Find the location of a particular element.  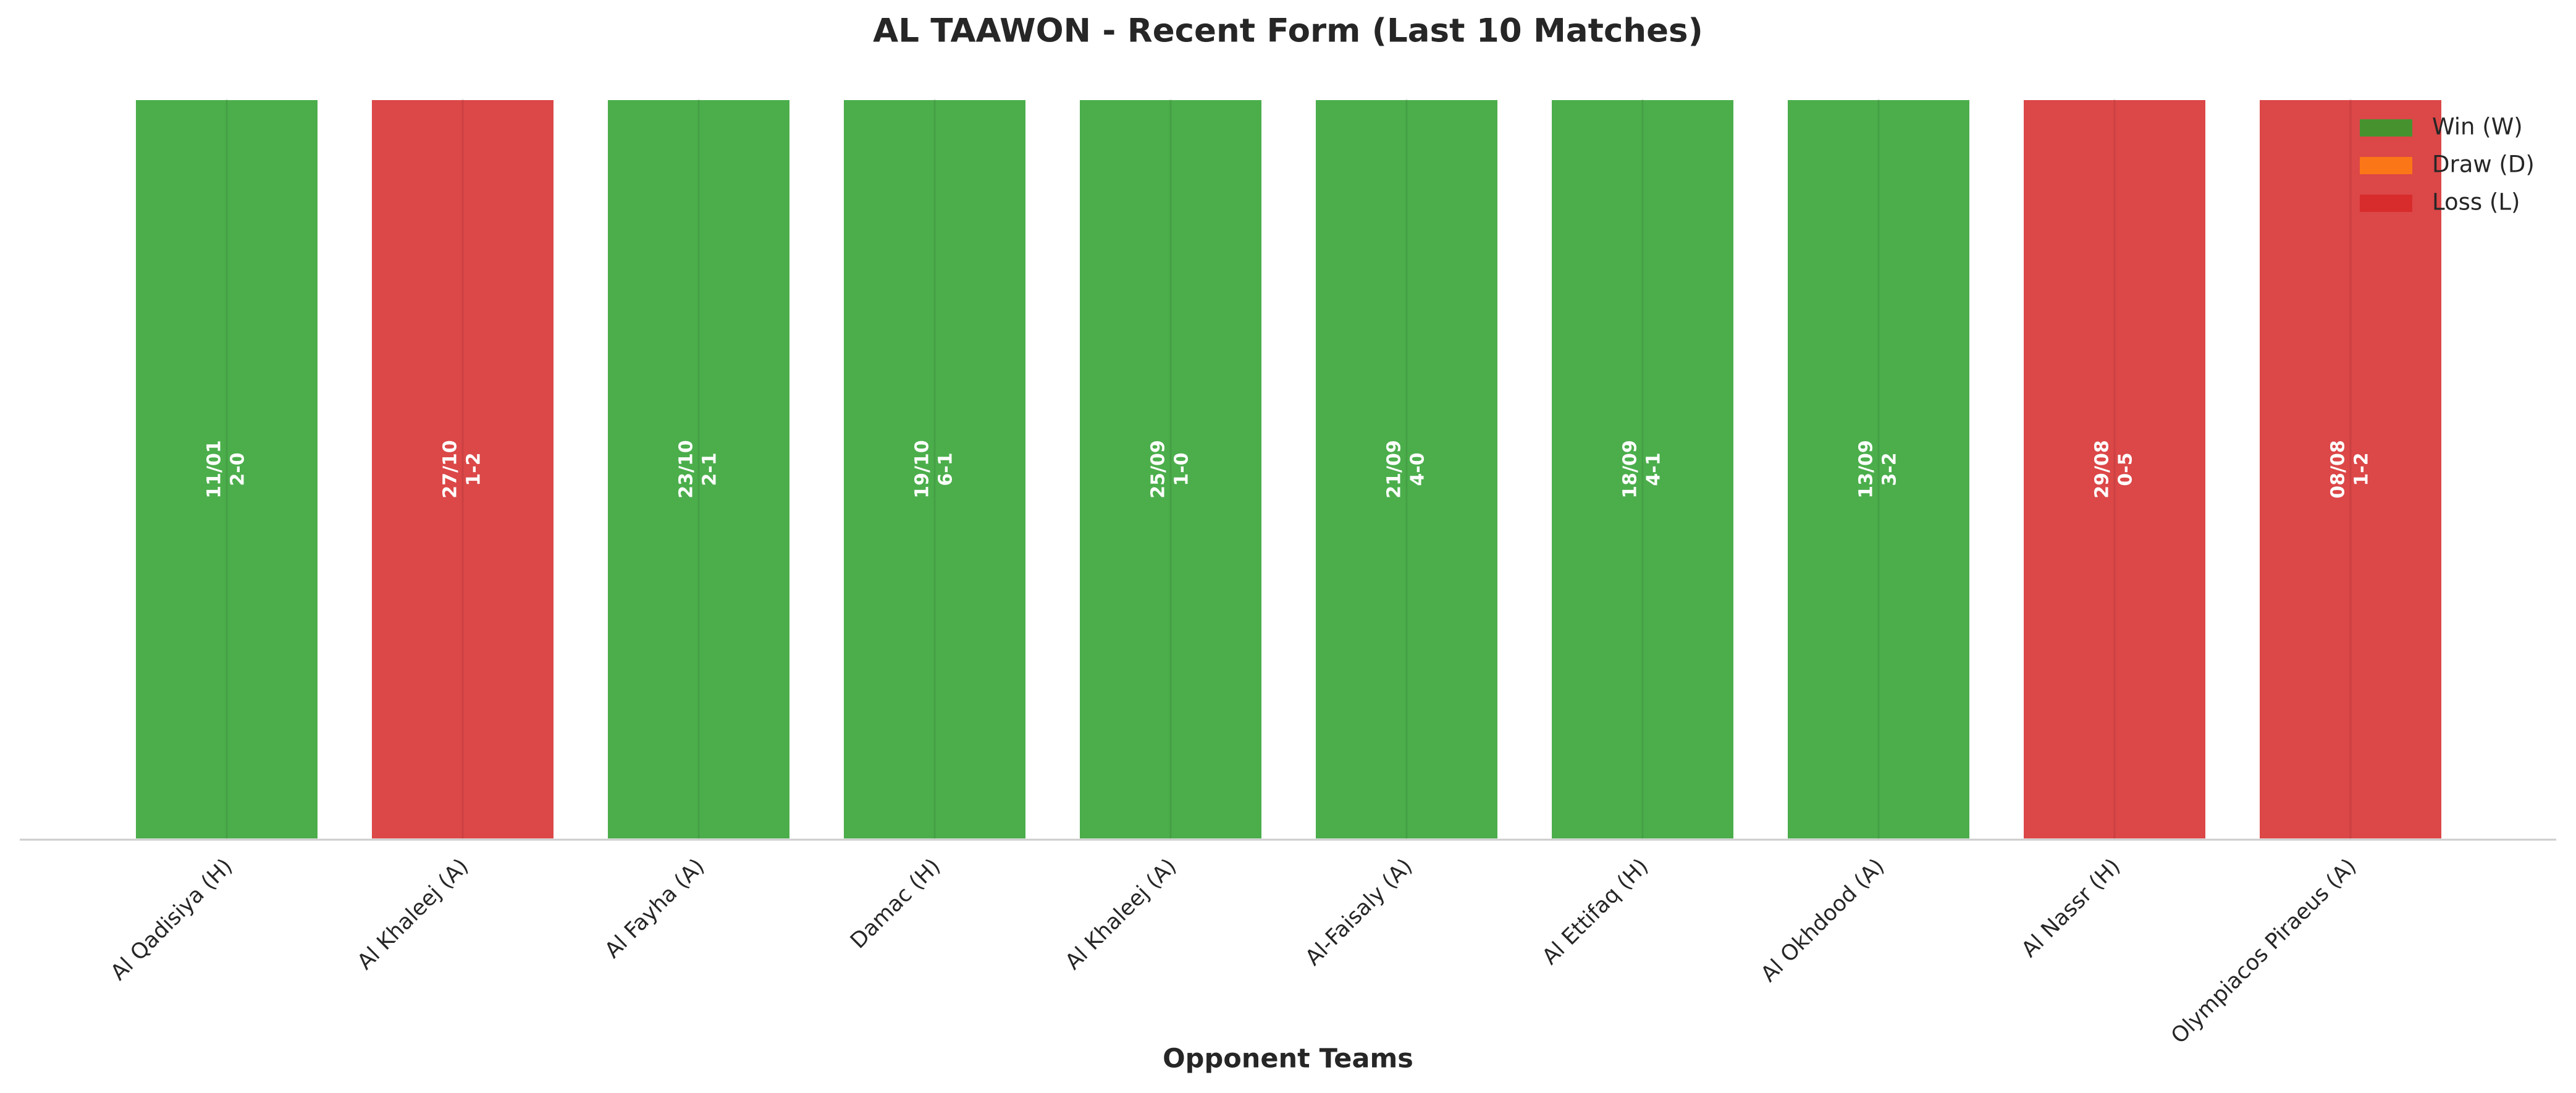

bar-date-label: 11/01 is located at coordinates (214, 469).